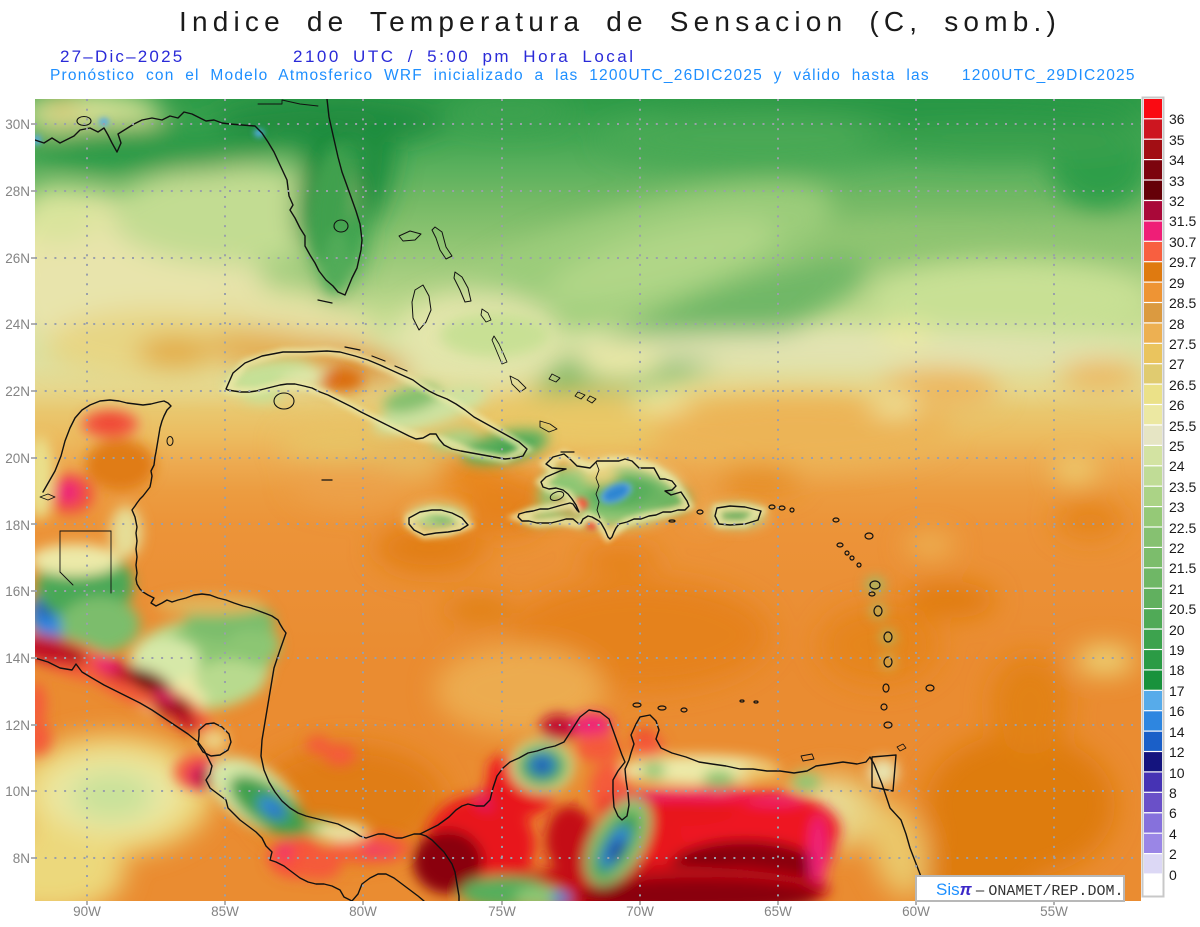 This screenshot has width=1200, height=927. I want to click on svg-text: 2100 UTC / 5:00 pm Hora Local, so click(464, 56).